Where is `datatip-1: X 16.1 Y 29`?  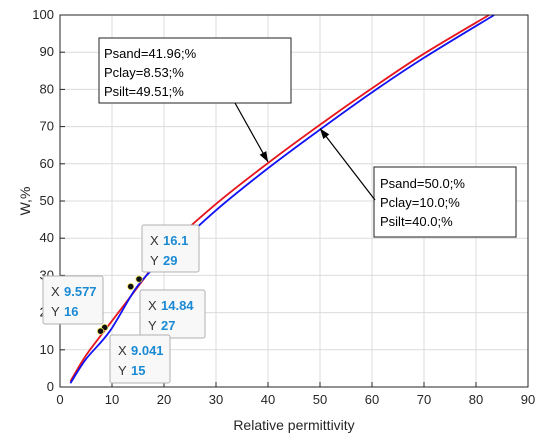
datatip-1: X 16.1 Y 29 is located at coordinates (170, 248).